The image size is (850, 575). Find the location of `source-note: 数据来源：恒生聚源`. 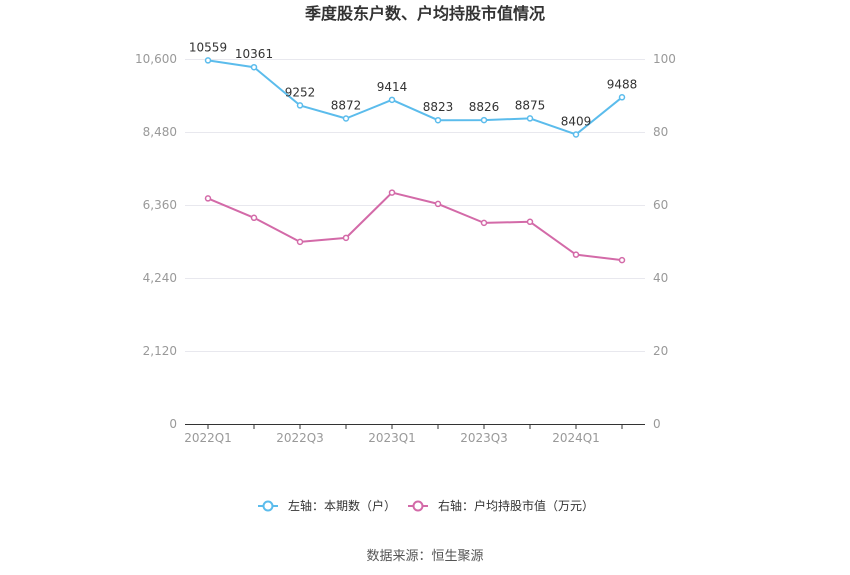

source-note: 数据来源：恒生聚源 is located at coordinates (424, 556).